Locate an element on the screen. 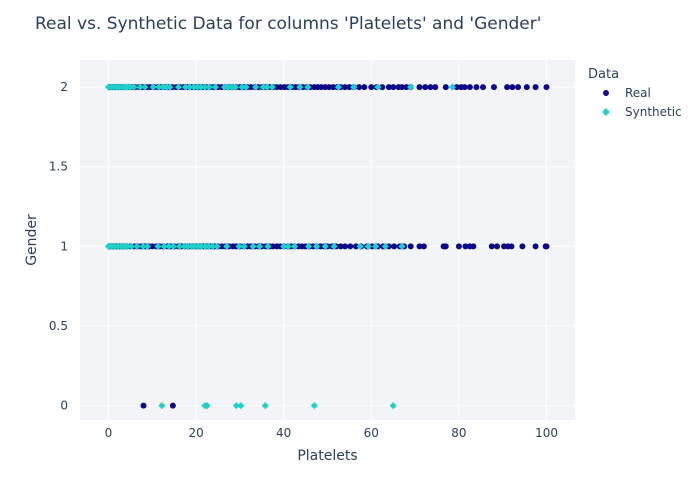 The height and width of the screenshot is (504, 700). x-tick-label: 20 is located at coordinates (195, 433).